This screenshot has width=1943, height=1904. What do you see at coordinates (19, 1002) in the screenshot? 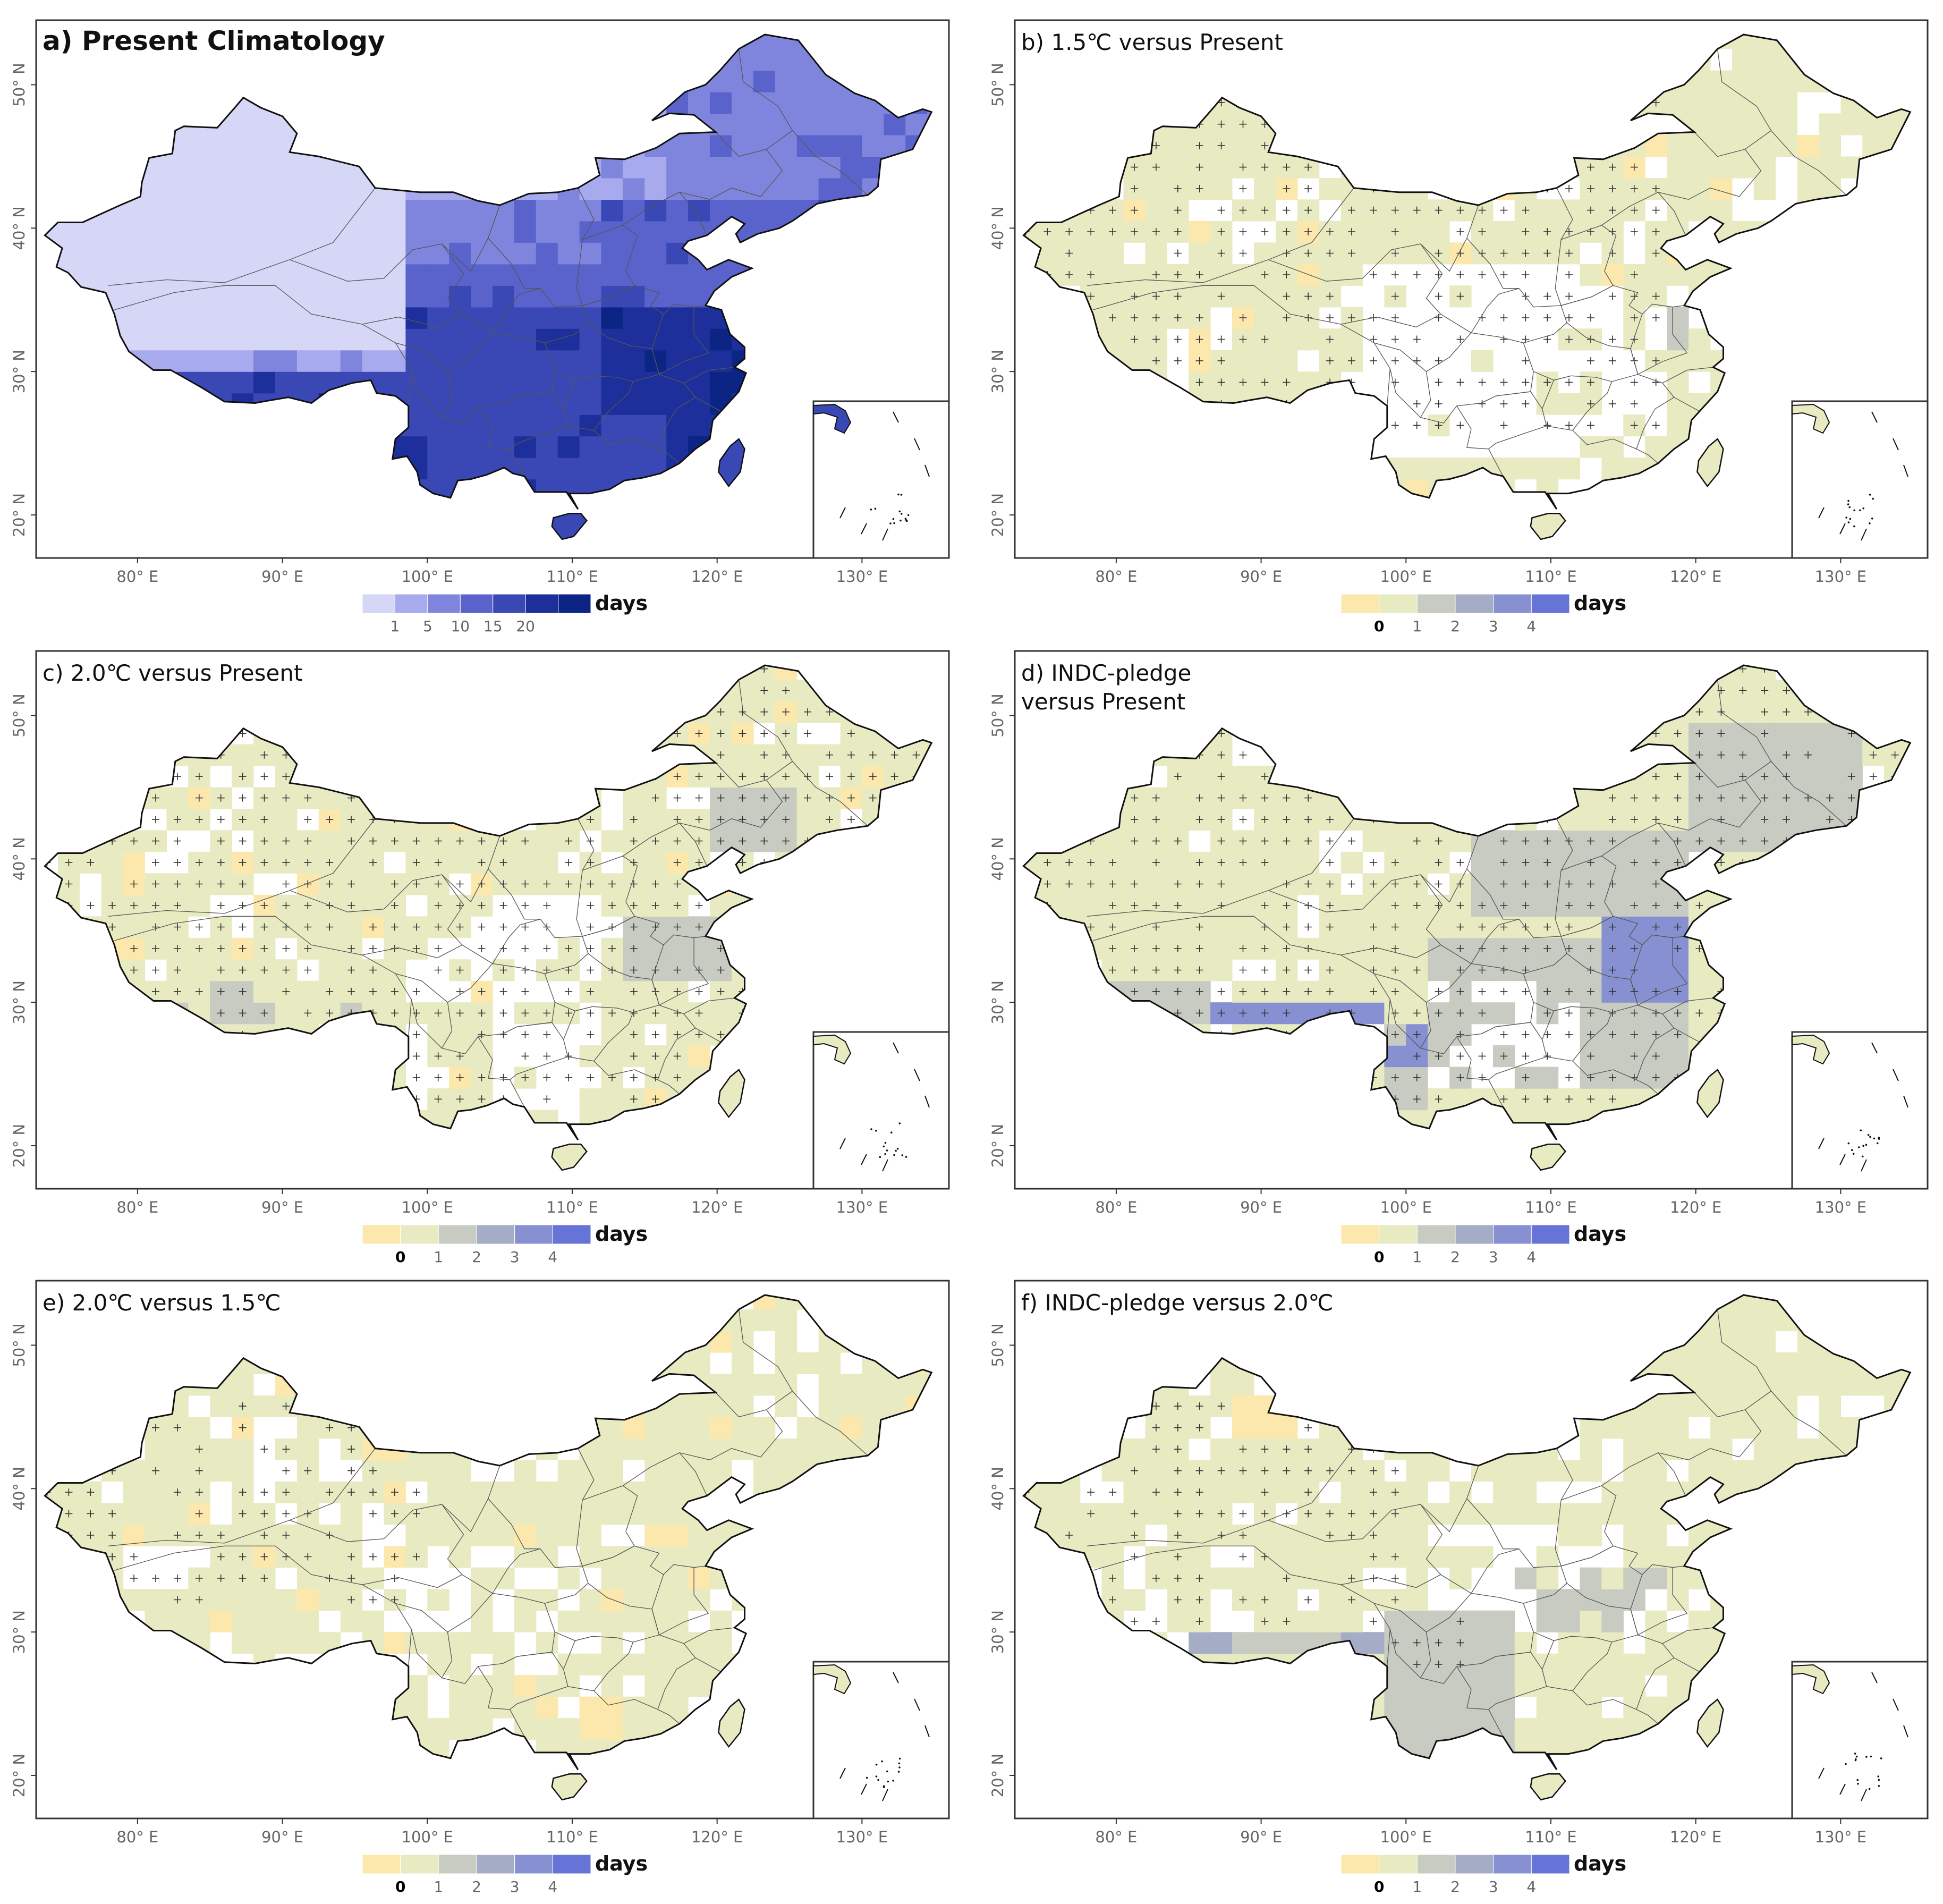
I see `lat-tick-label: 30° N` at bounding box center [19, 1002].